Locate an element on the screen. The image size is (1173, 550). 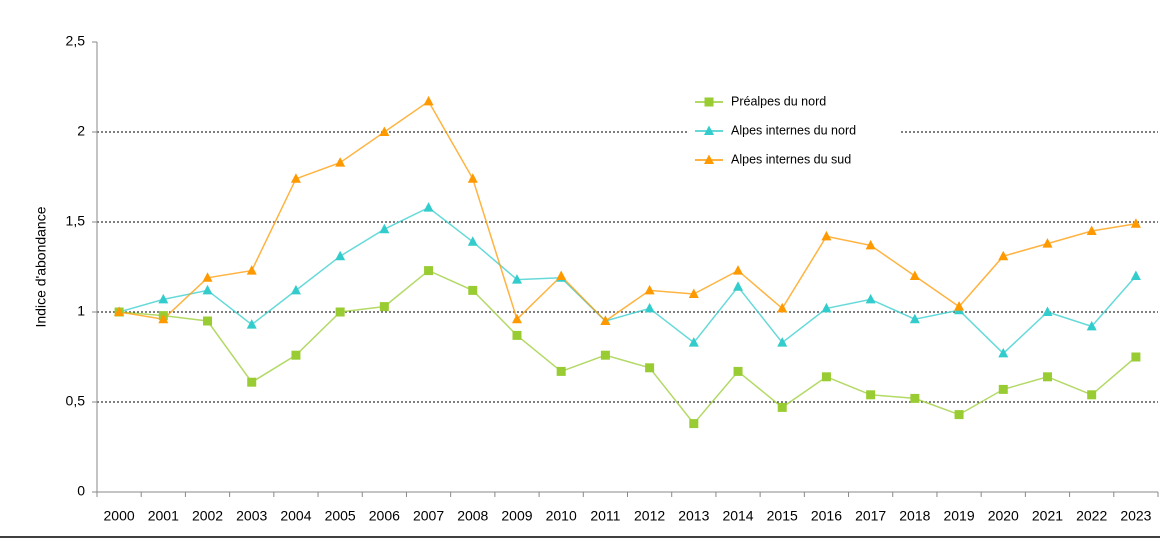
x-tick-label: 2018 is located at coordinates (914, 516).